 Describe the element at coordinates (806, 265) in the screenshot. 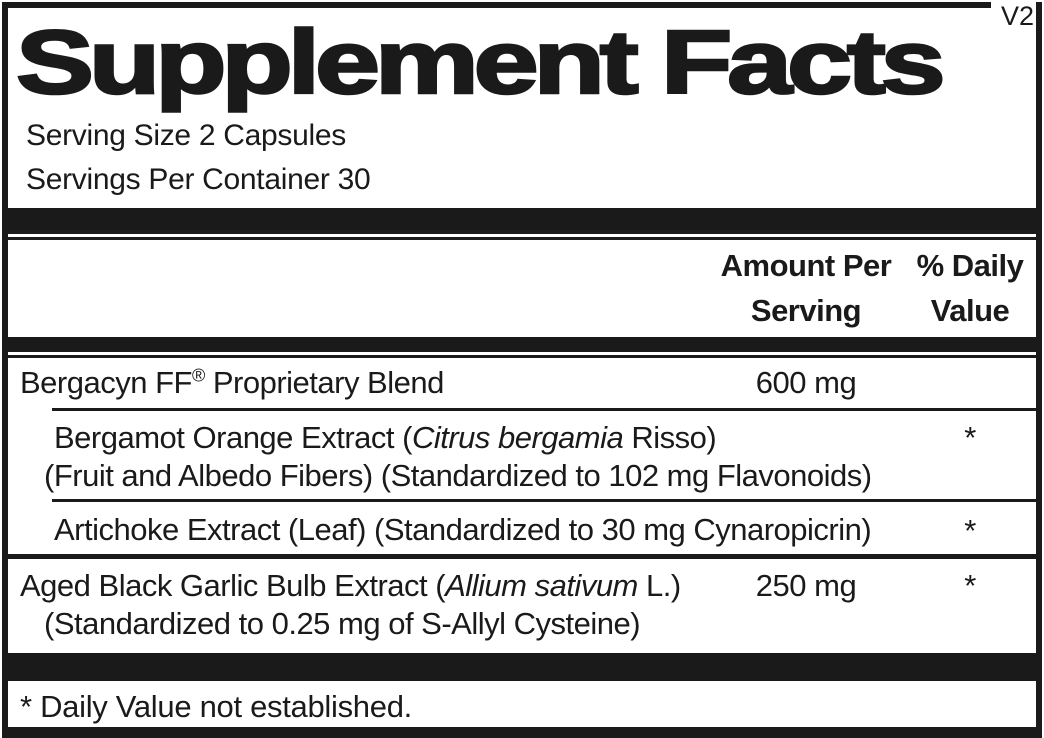

I see `amount-header-line1: Amount Per` at that location.